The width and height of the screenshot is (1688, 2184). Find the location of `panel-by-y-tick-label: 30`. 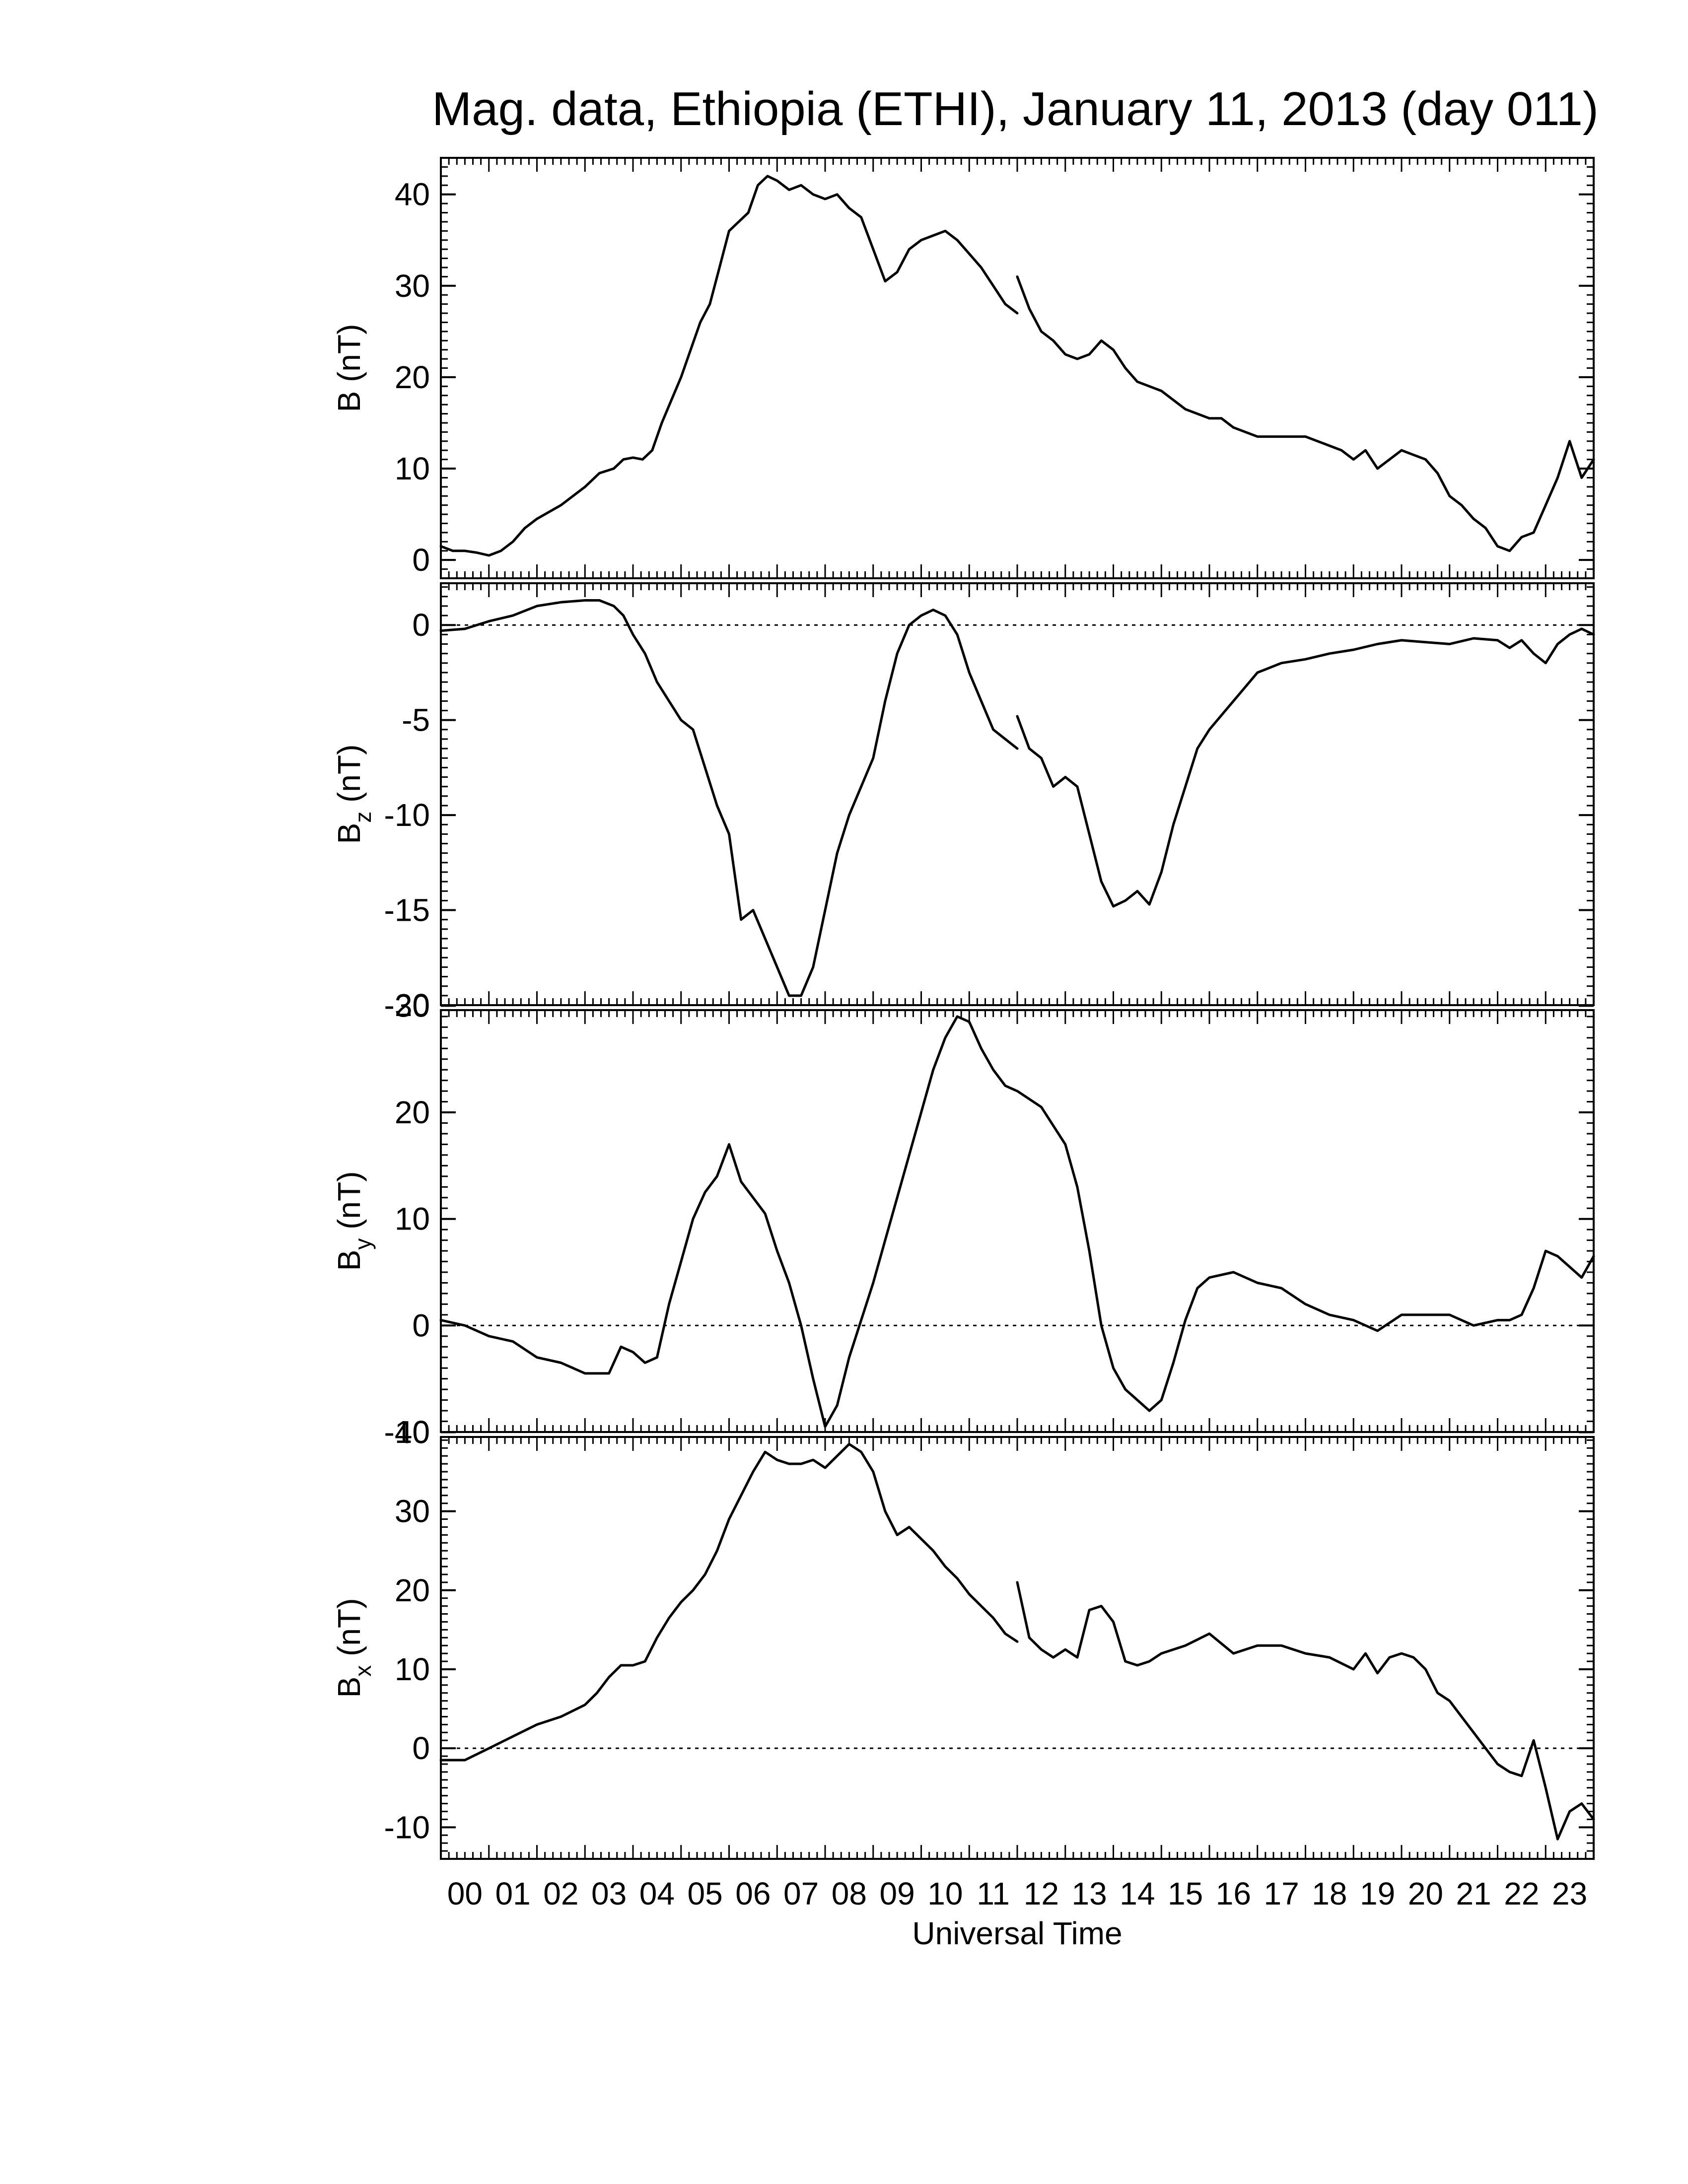

panel-by-y-tick-label: 30 is located at coordinates (412, 1006).